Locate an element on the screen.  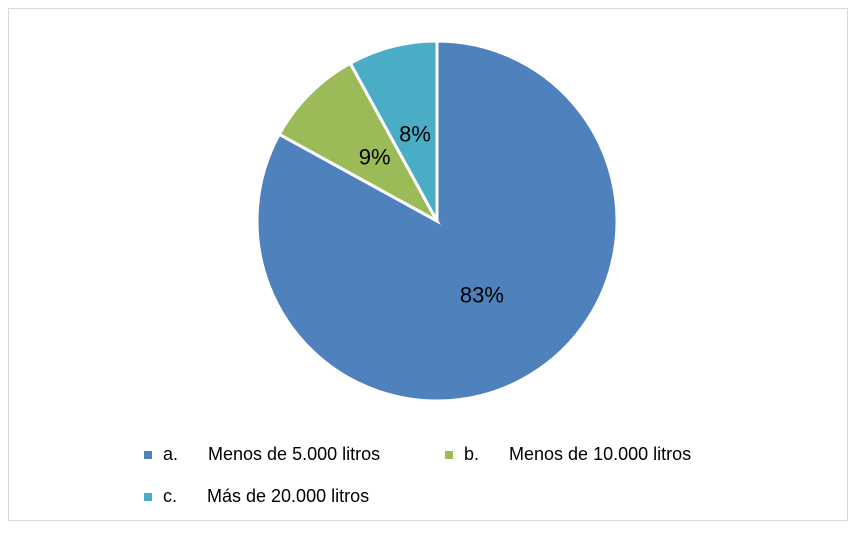
legend-label: a. Menos de 5.000 litros is located at coordinates (271, 454).